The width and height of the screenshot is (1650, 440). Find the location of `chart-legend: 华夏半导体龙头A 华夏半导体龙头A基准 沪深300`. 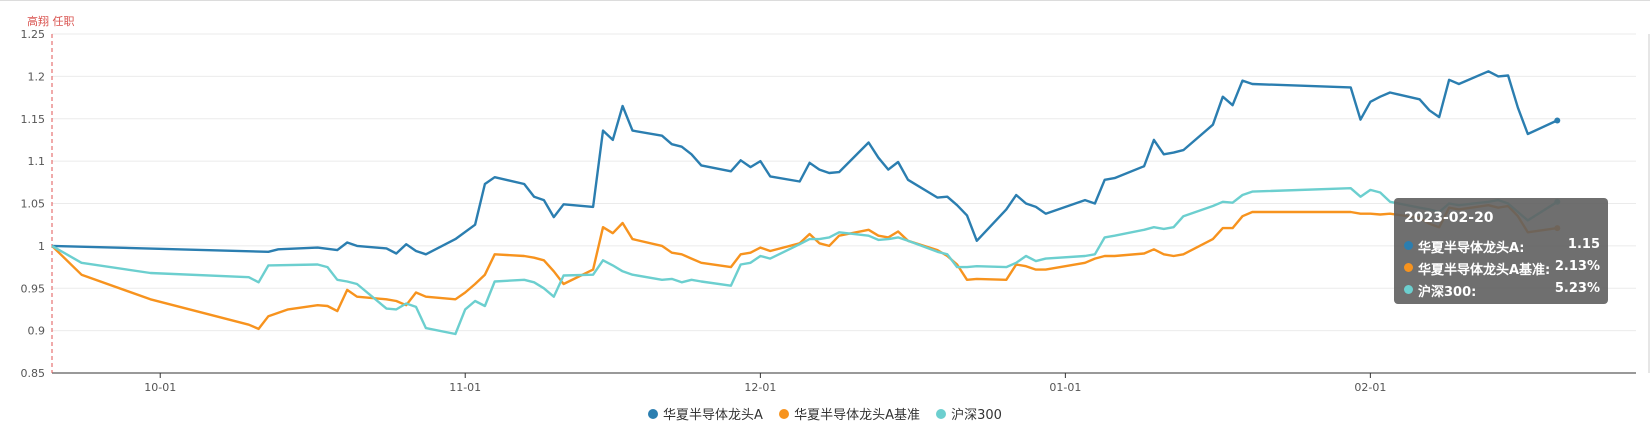

chart-legend: 华夏半导体龙头A 华夏半导体龙头A基准 沪深300 is located at coordinates (825, 413).